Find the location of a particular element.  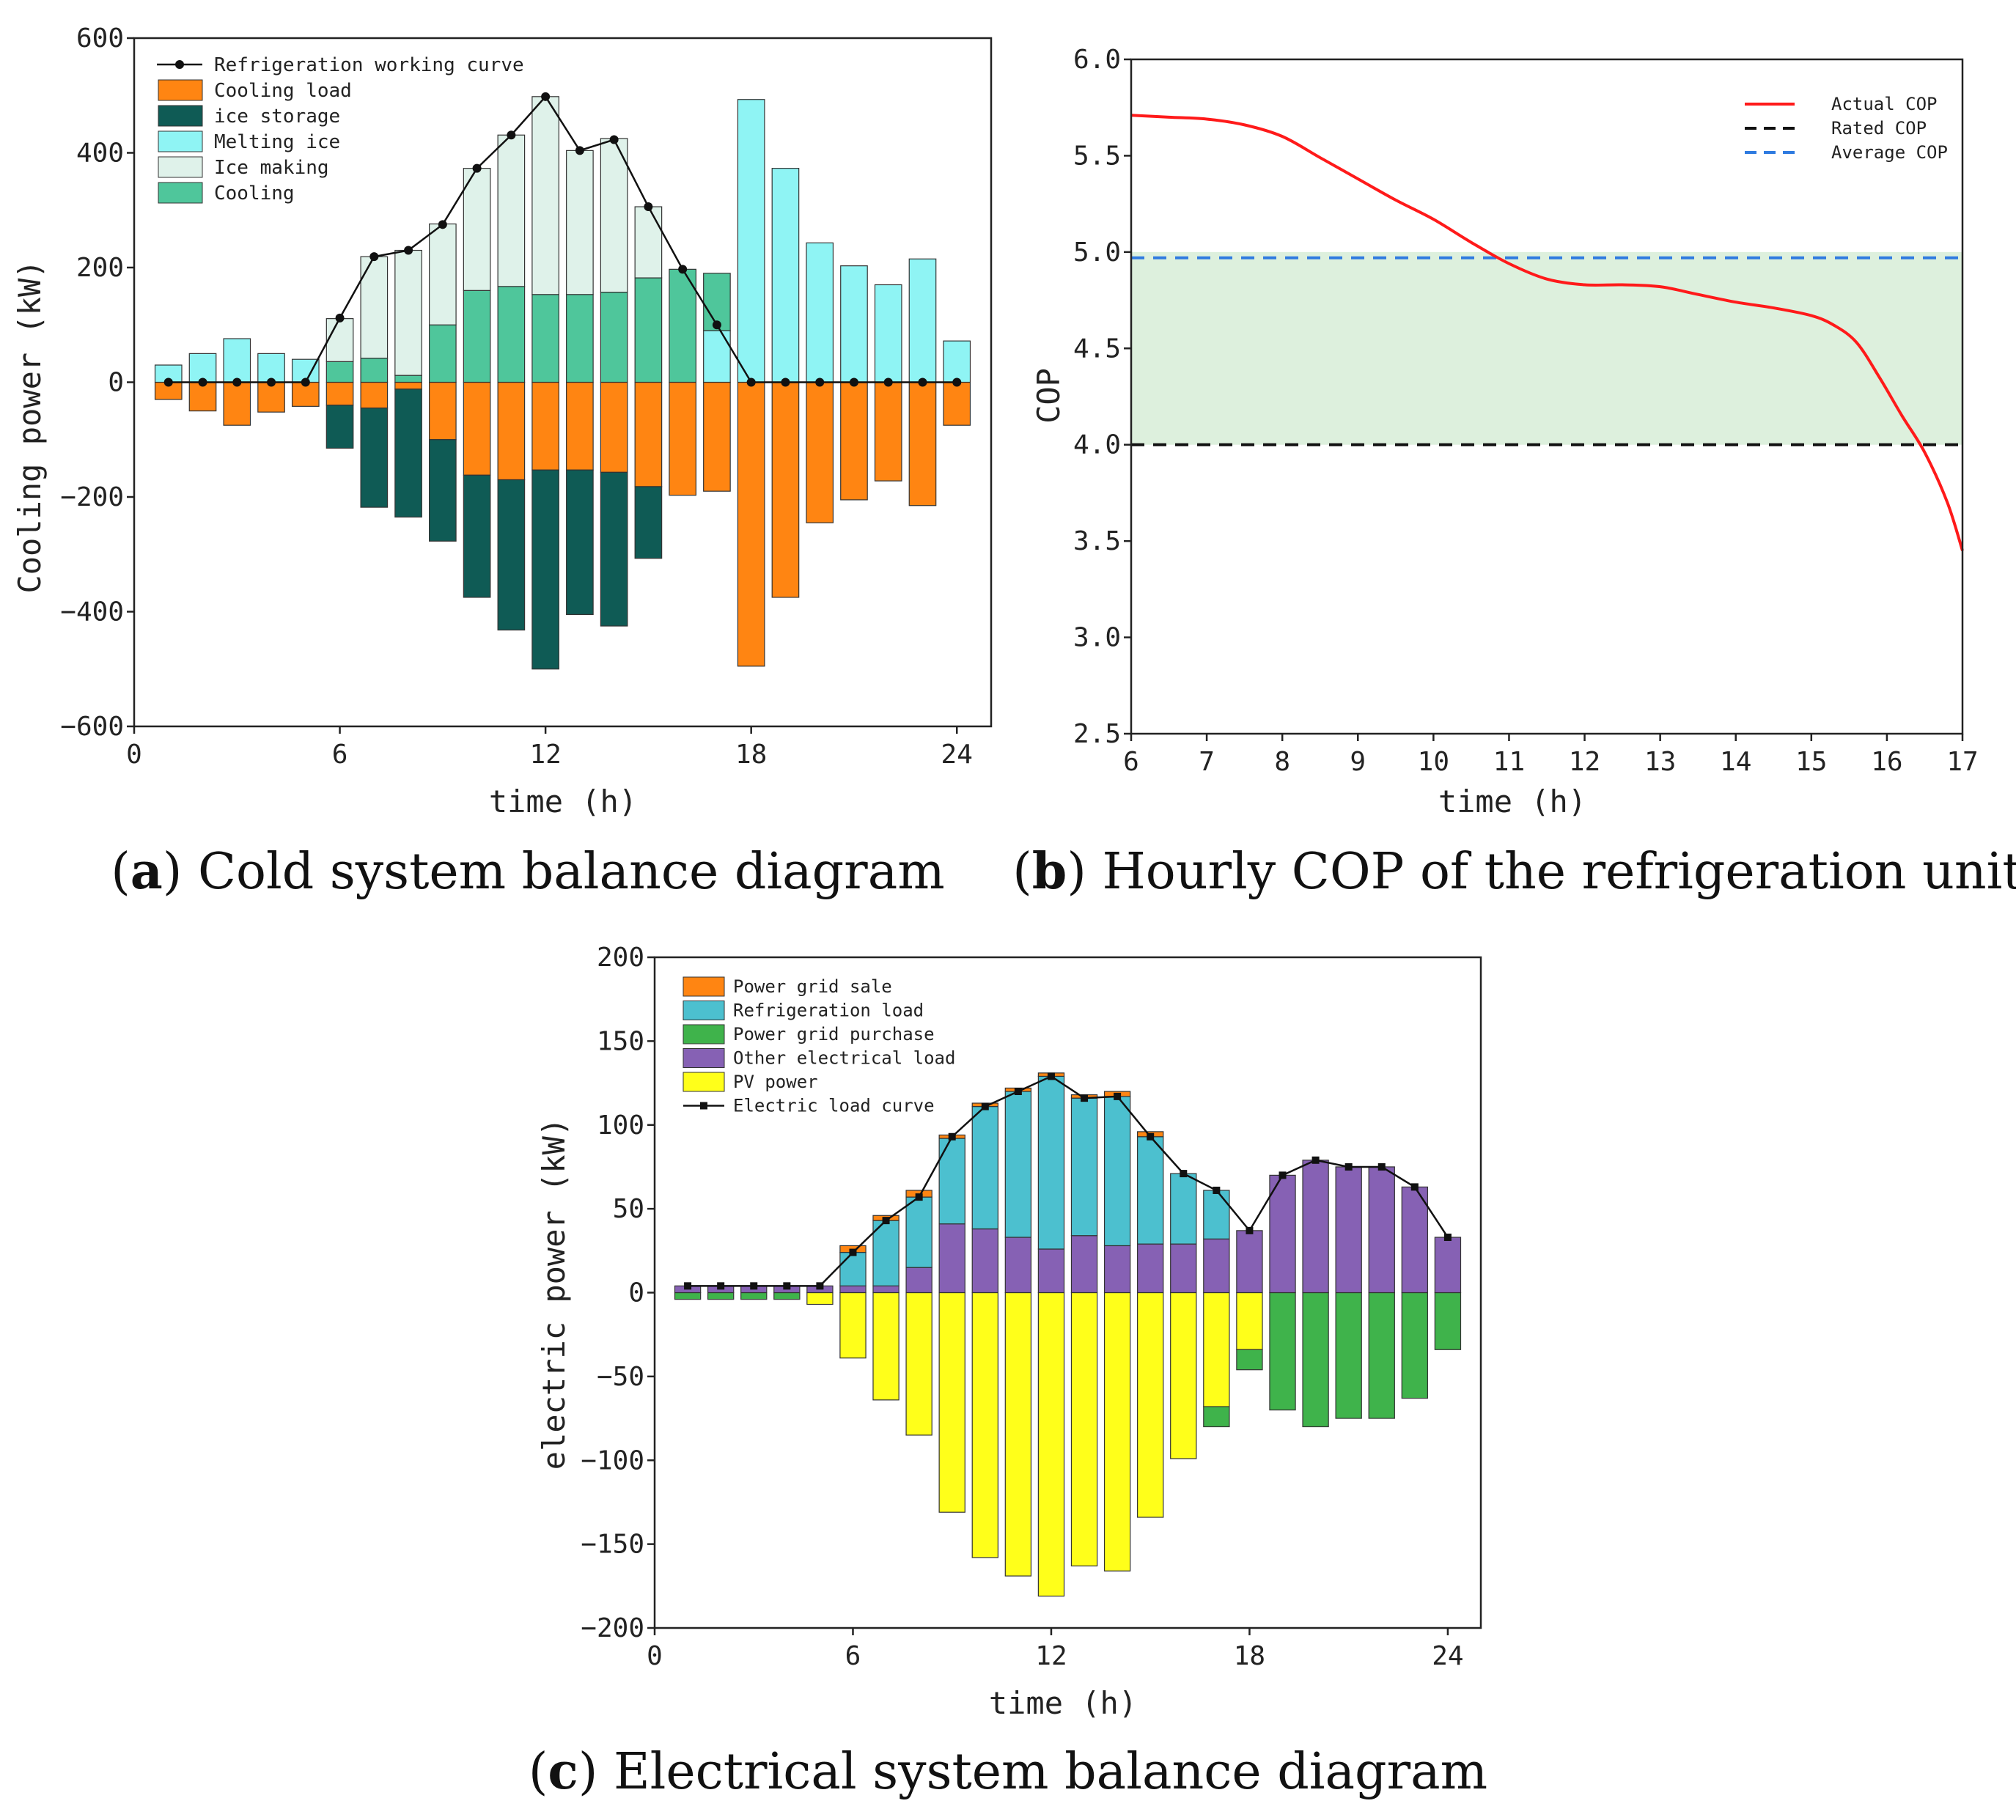

chart-a-legend-label: ice storage is located at coordinates (277, 117).